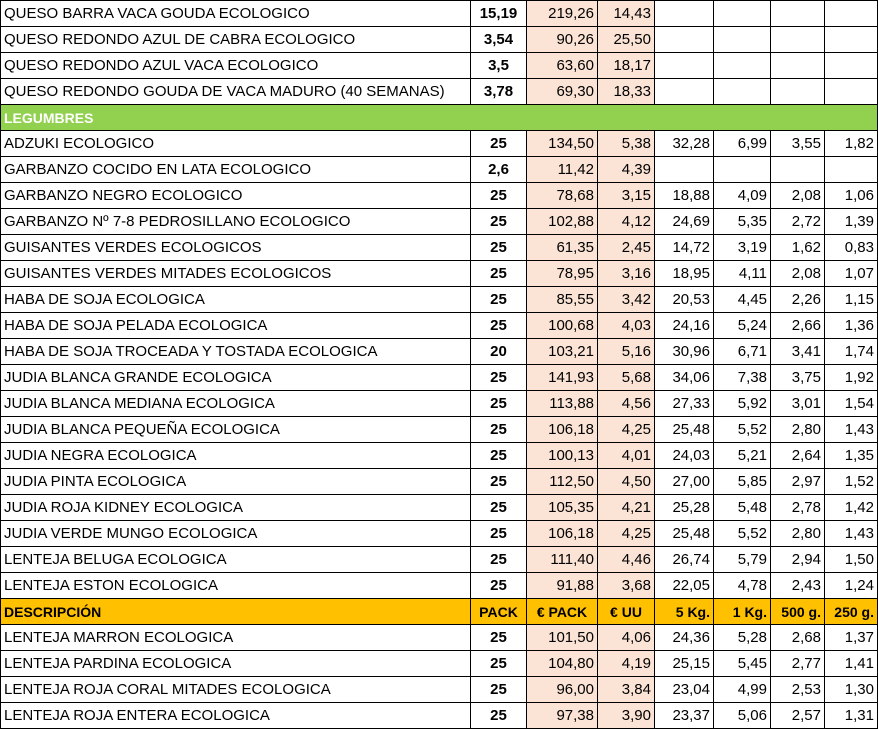 This screenshot has width=878, height=730. What do you see at coordinates (562, 39) in the screenshot?
I see `price-per-pack-cell: 90,26` at bounding box center [562, 39].